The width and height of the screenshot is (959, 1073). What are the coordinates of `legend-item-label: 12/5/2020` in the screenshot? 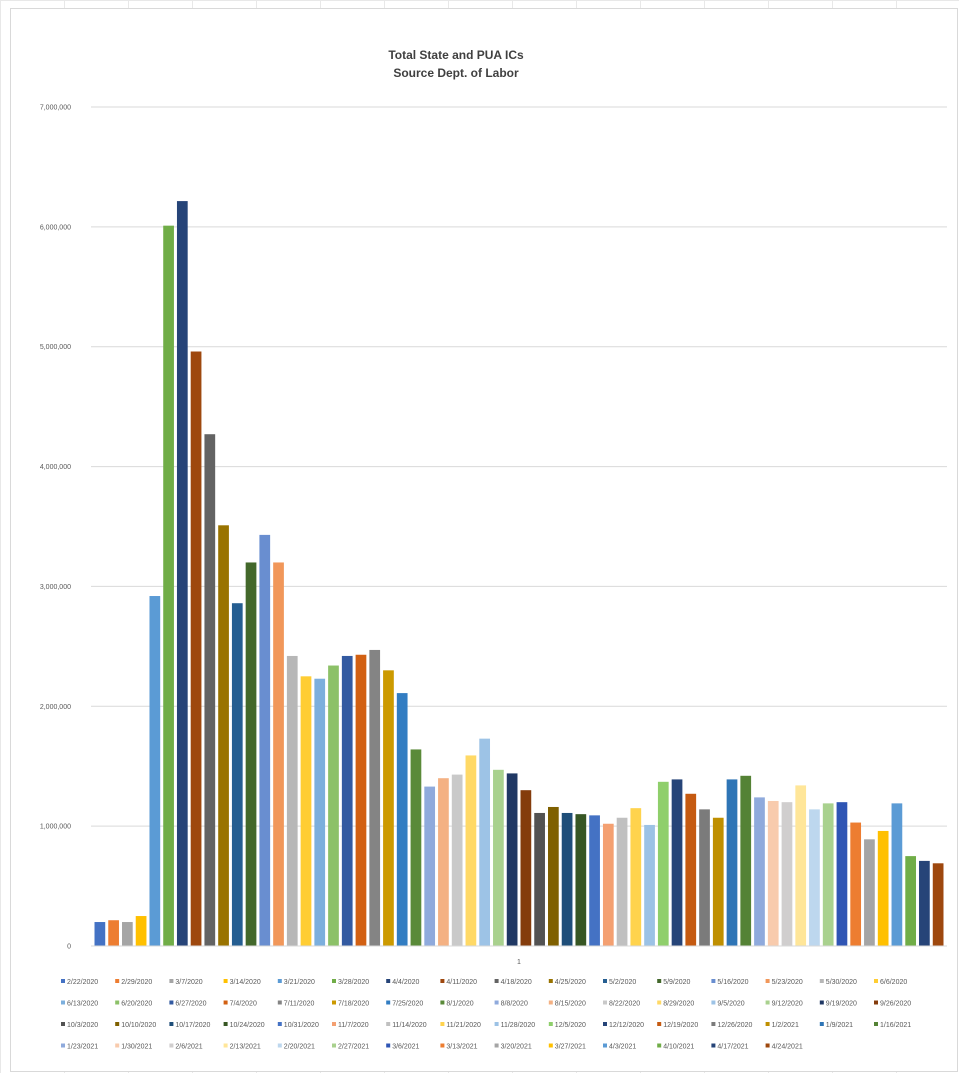 It's located at (570, 1025).